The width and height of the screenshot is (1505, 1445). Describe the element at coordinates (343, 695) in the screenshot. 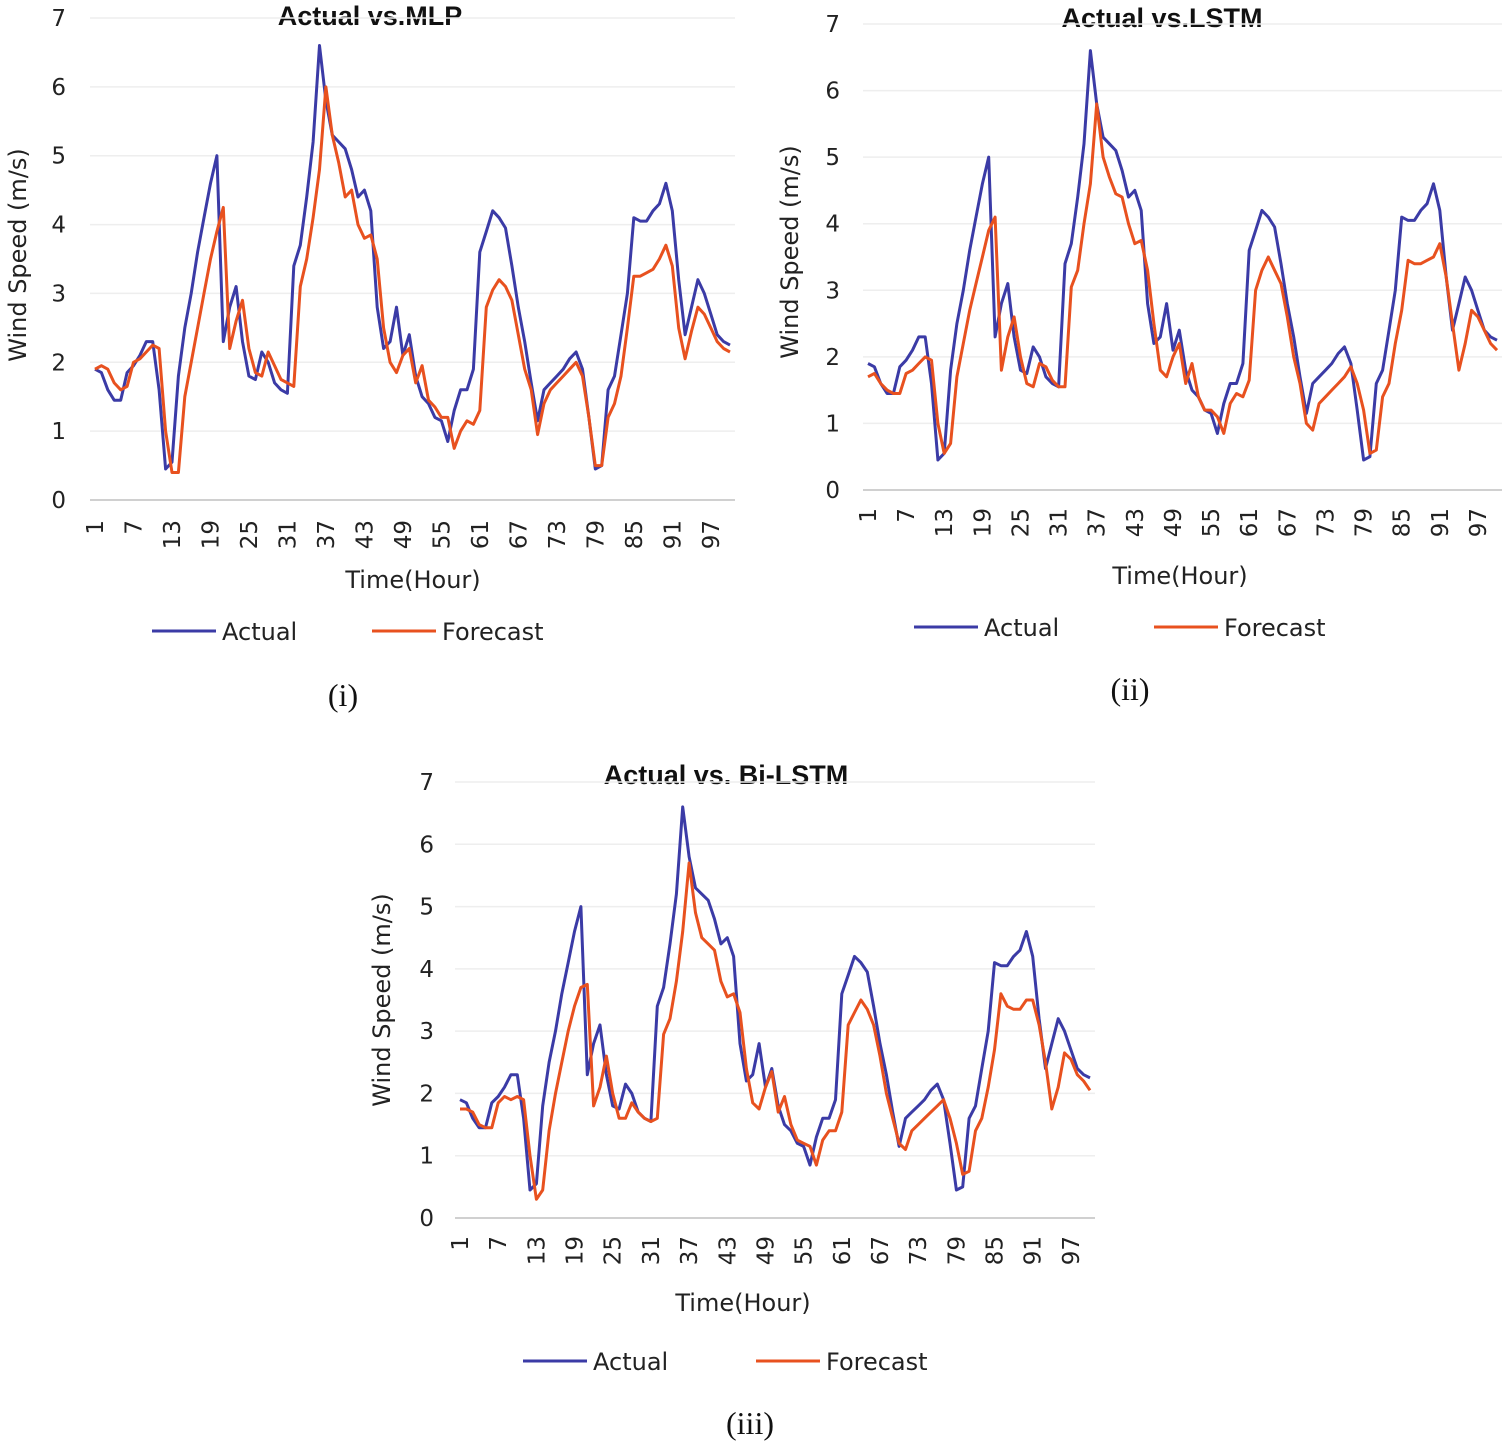

I see `caption: (i)` at that location.